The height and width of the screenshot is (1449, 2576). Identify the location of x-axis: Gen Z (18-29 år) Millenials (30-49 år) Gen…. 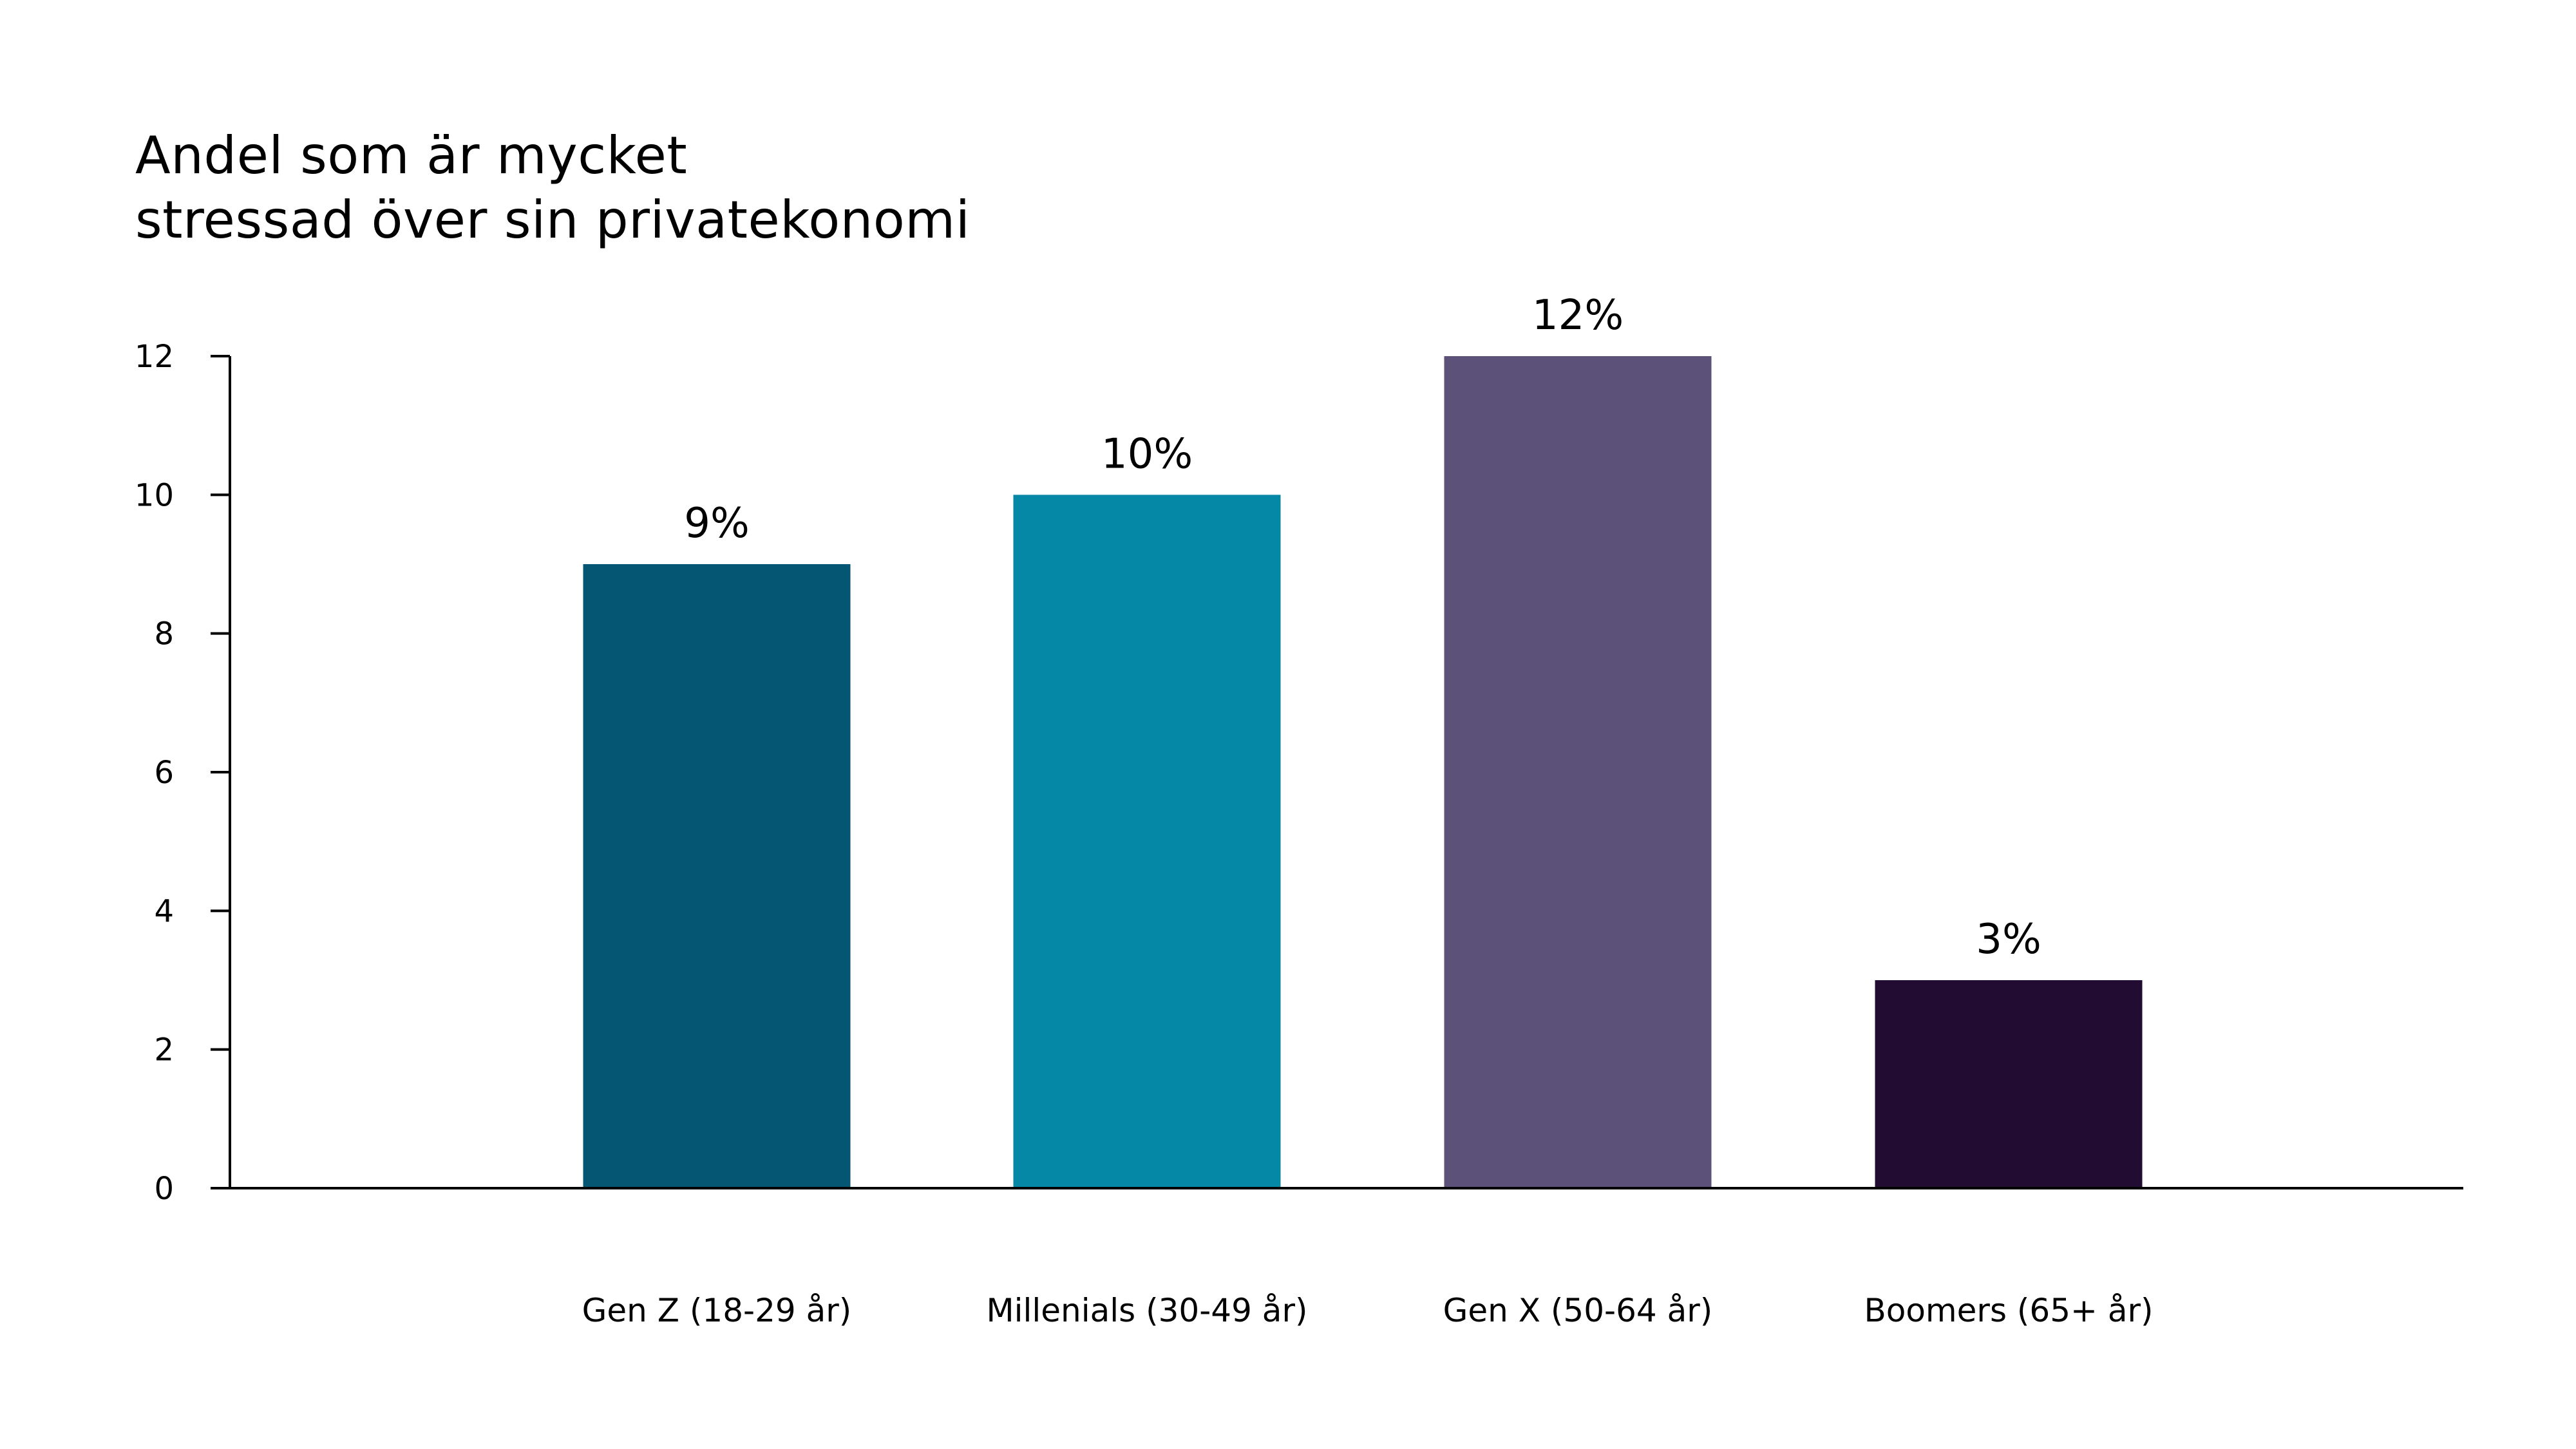
(1347, 1258).